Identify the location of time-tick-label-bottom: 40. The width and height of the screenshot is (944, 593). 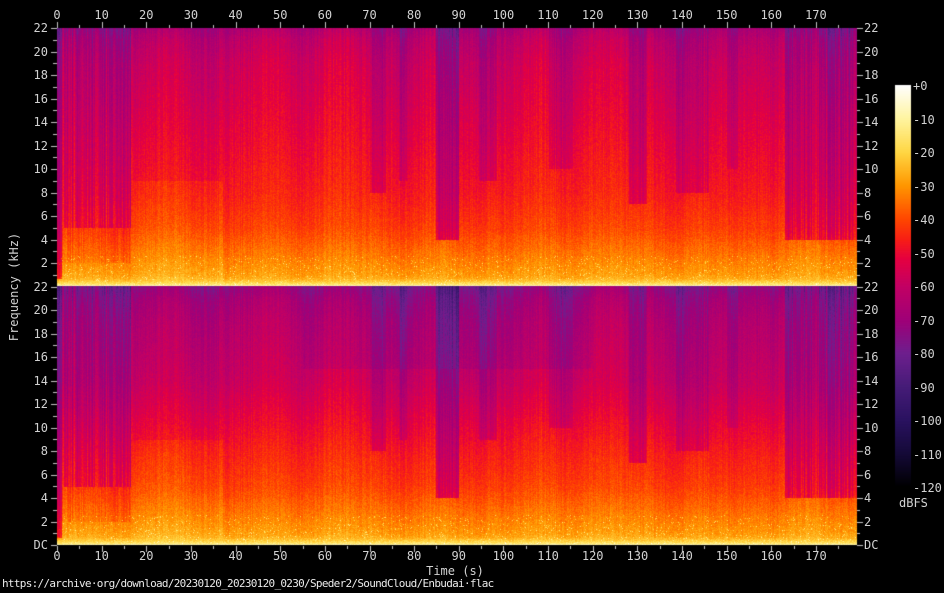
(235, 556).